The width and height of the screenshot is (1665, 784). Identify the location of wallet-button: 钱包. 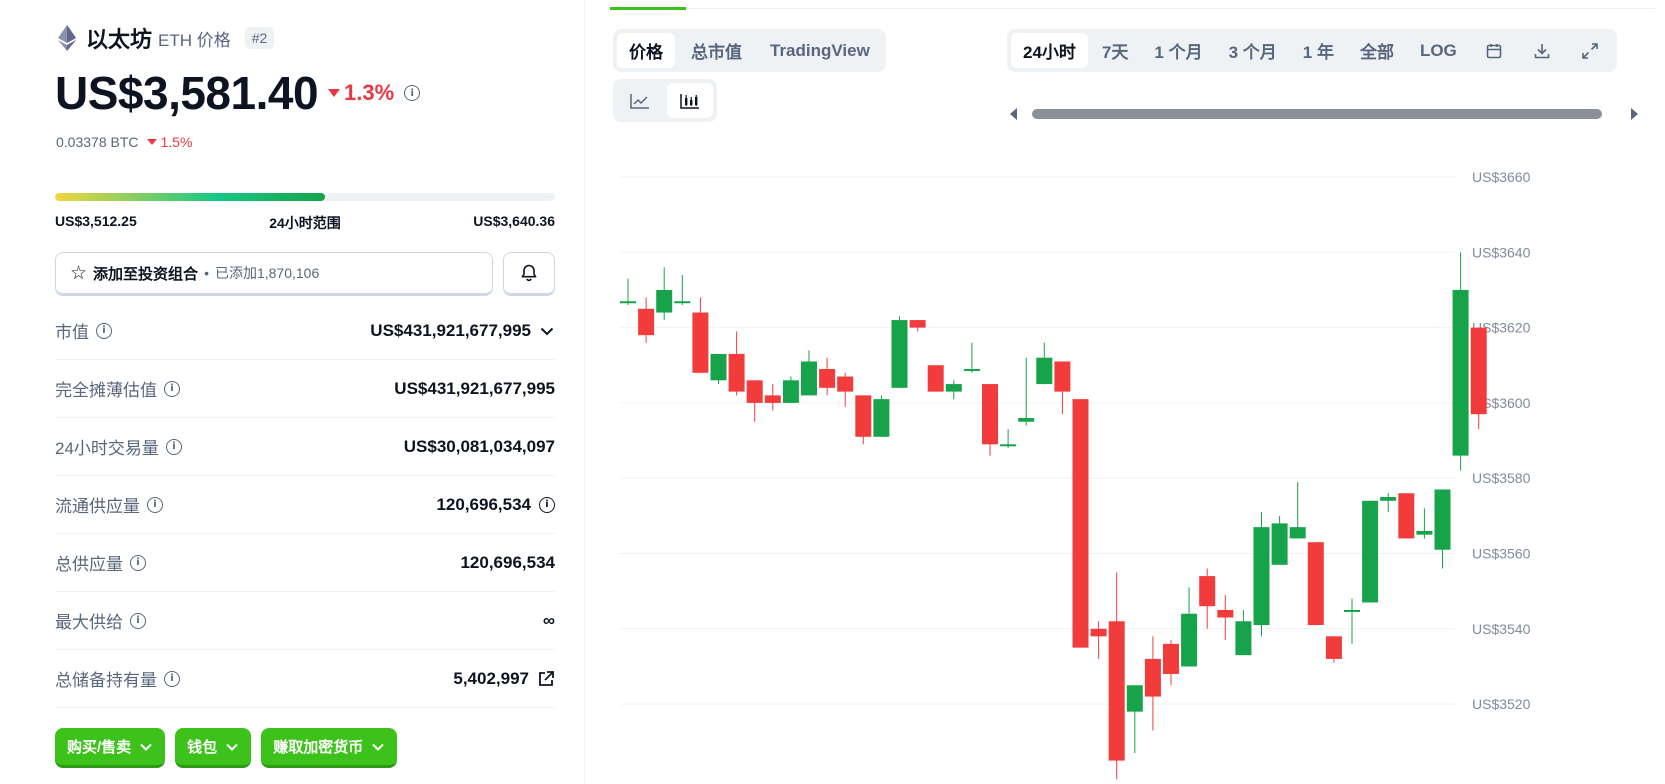
(213, 748).